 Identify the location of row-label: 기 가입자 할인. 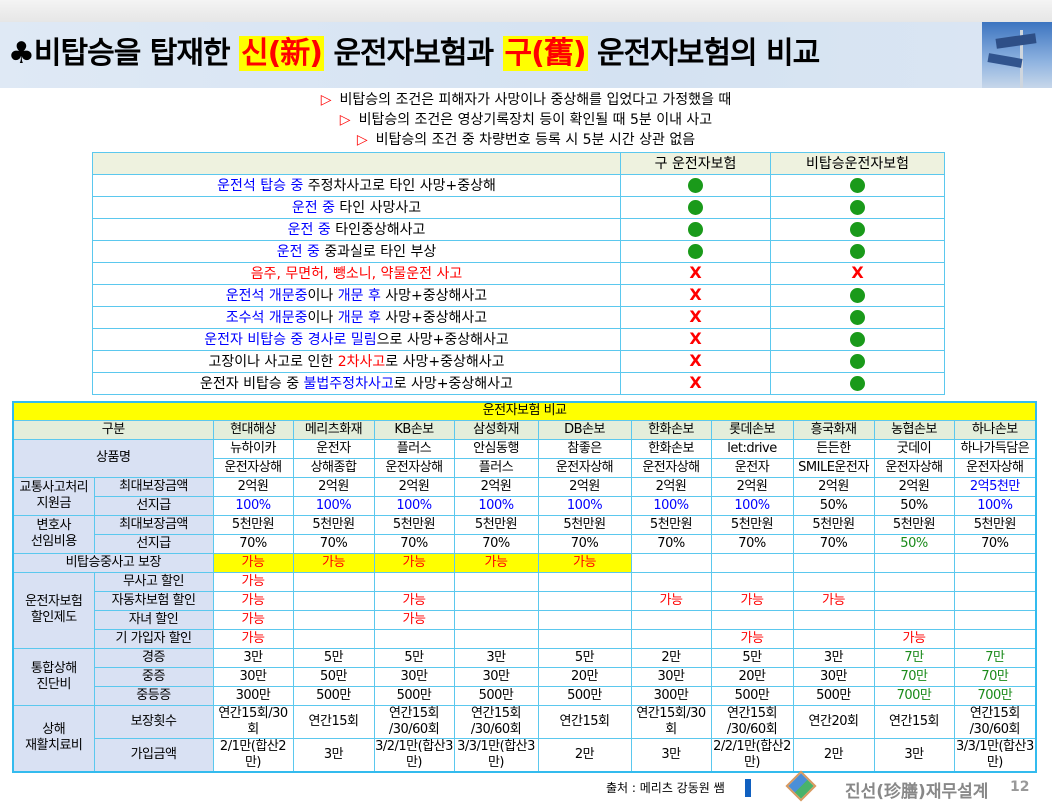
(153, 638).